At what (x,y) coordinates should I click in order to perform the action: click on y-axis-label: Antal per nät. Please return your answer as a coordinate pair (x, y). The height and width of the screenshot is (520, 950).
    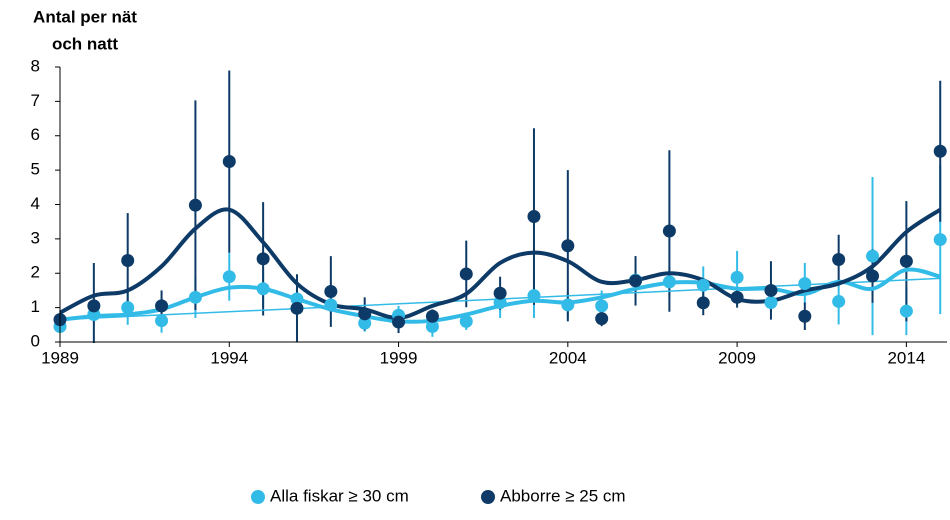
    Looking at the image, I should click on (85, 16).